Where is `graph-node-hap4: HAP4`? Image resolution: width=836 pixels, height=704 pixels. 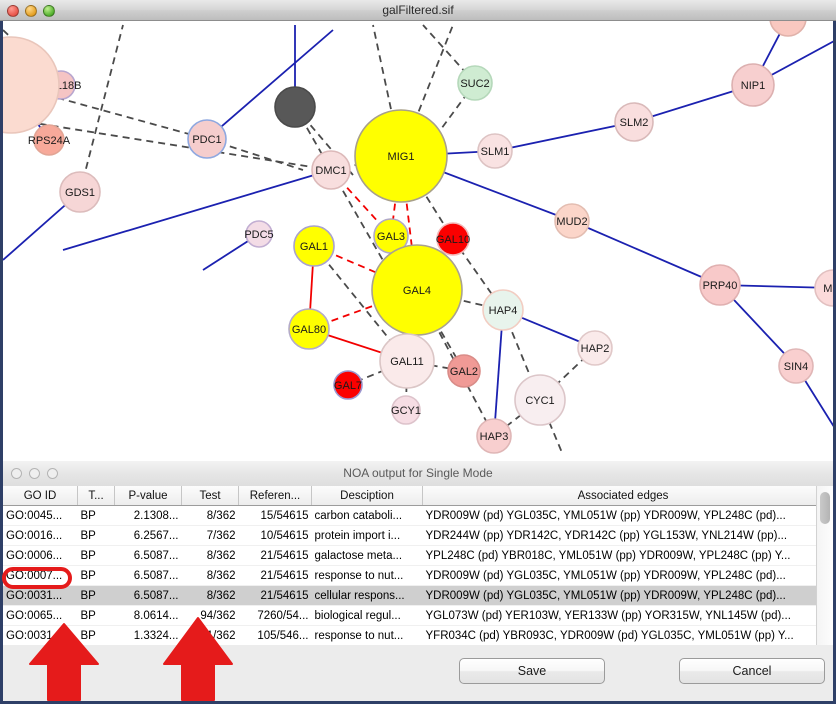
graph-node-hap4: HAP4 is located at coordinates (503, 310).